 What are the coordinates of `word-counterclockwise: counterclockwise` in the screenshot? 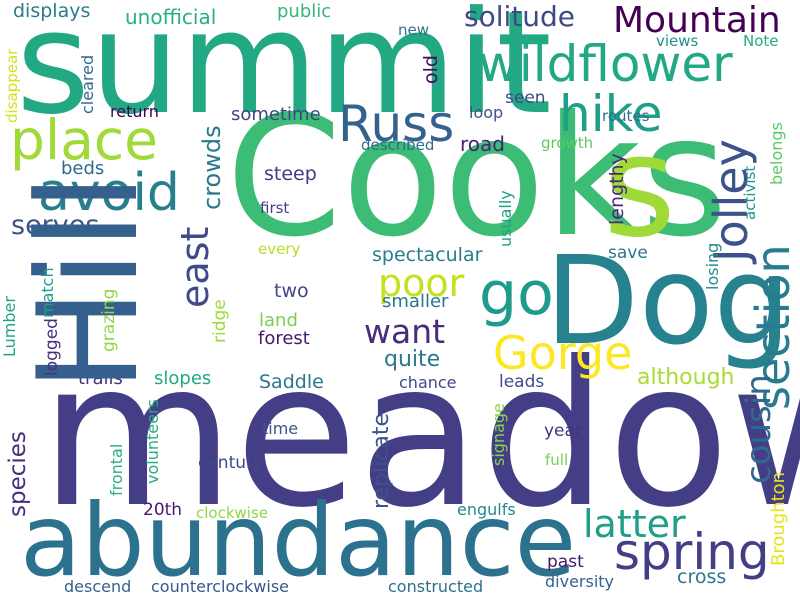 It's located at (220, 586).